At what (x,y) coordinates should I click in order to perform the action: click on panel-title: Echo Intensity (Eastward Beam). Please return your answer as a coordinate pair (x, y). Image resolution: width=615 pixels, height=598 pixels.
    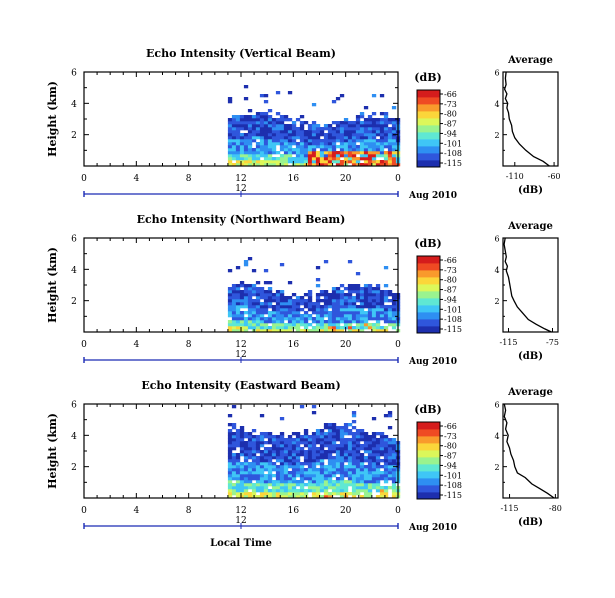
    Looking at the image, I should click on (240, 385).